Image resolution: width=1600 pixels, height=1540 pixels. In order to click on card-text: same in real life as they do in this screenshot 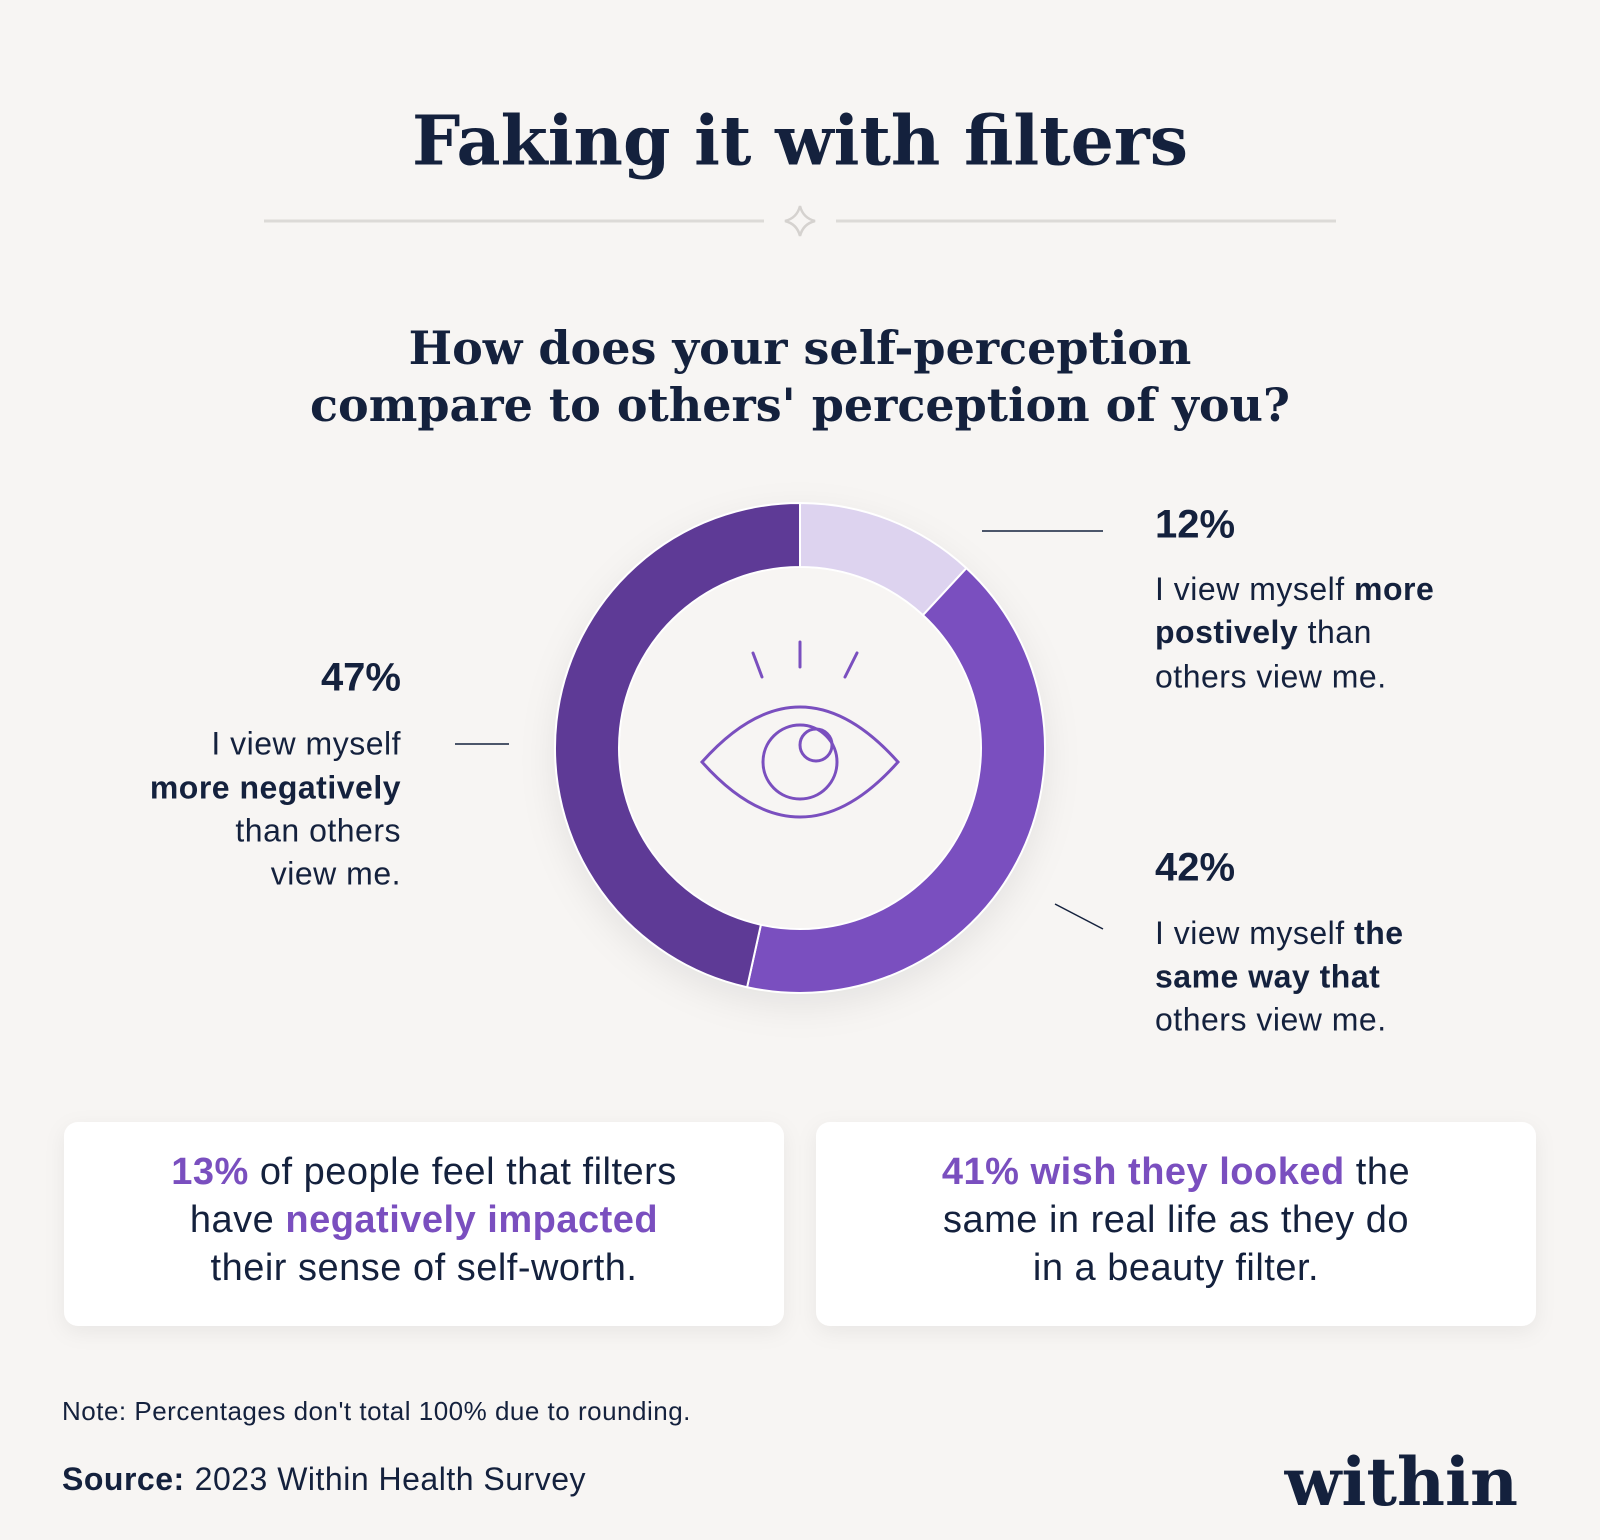, I will do `click(1176, 1220)`.